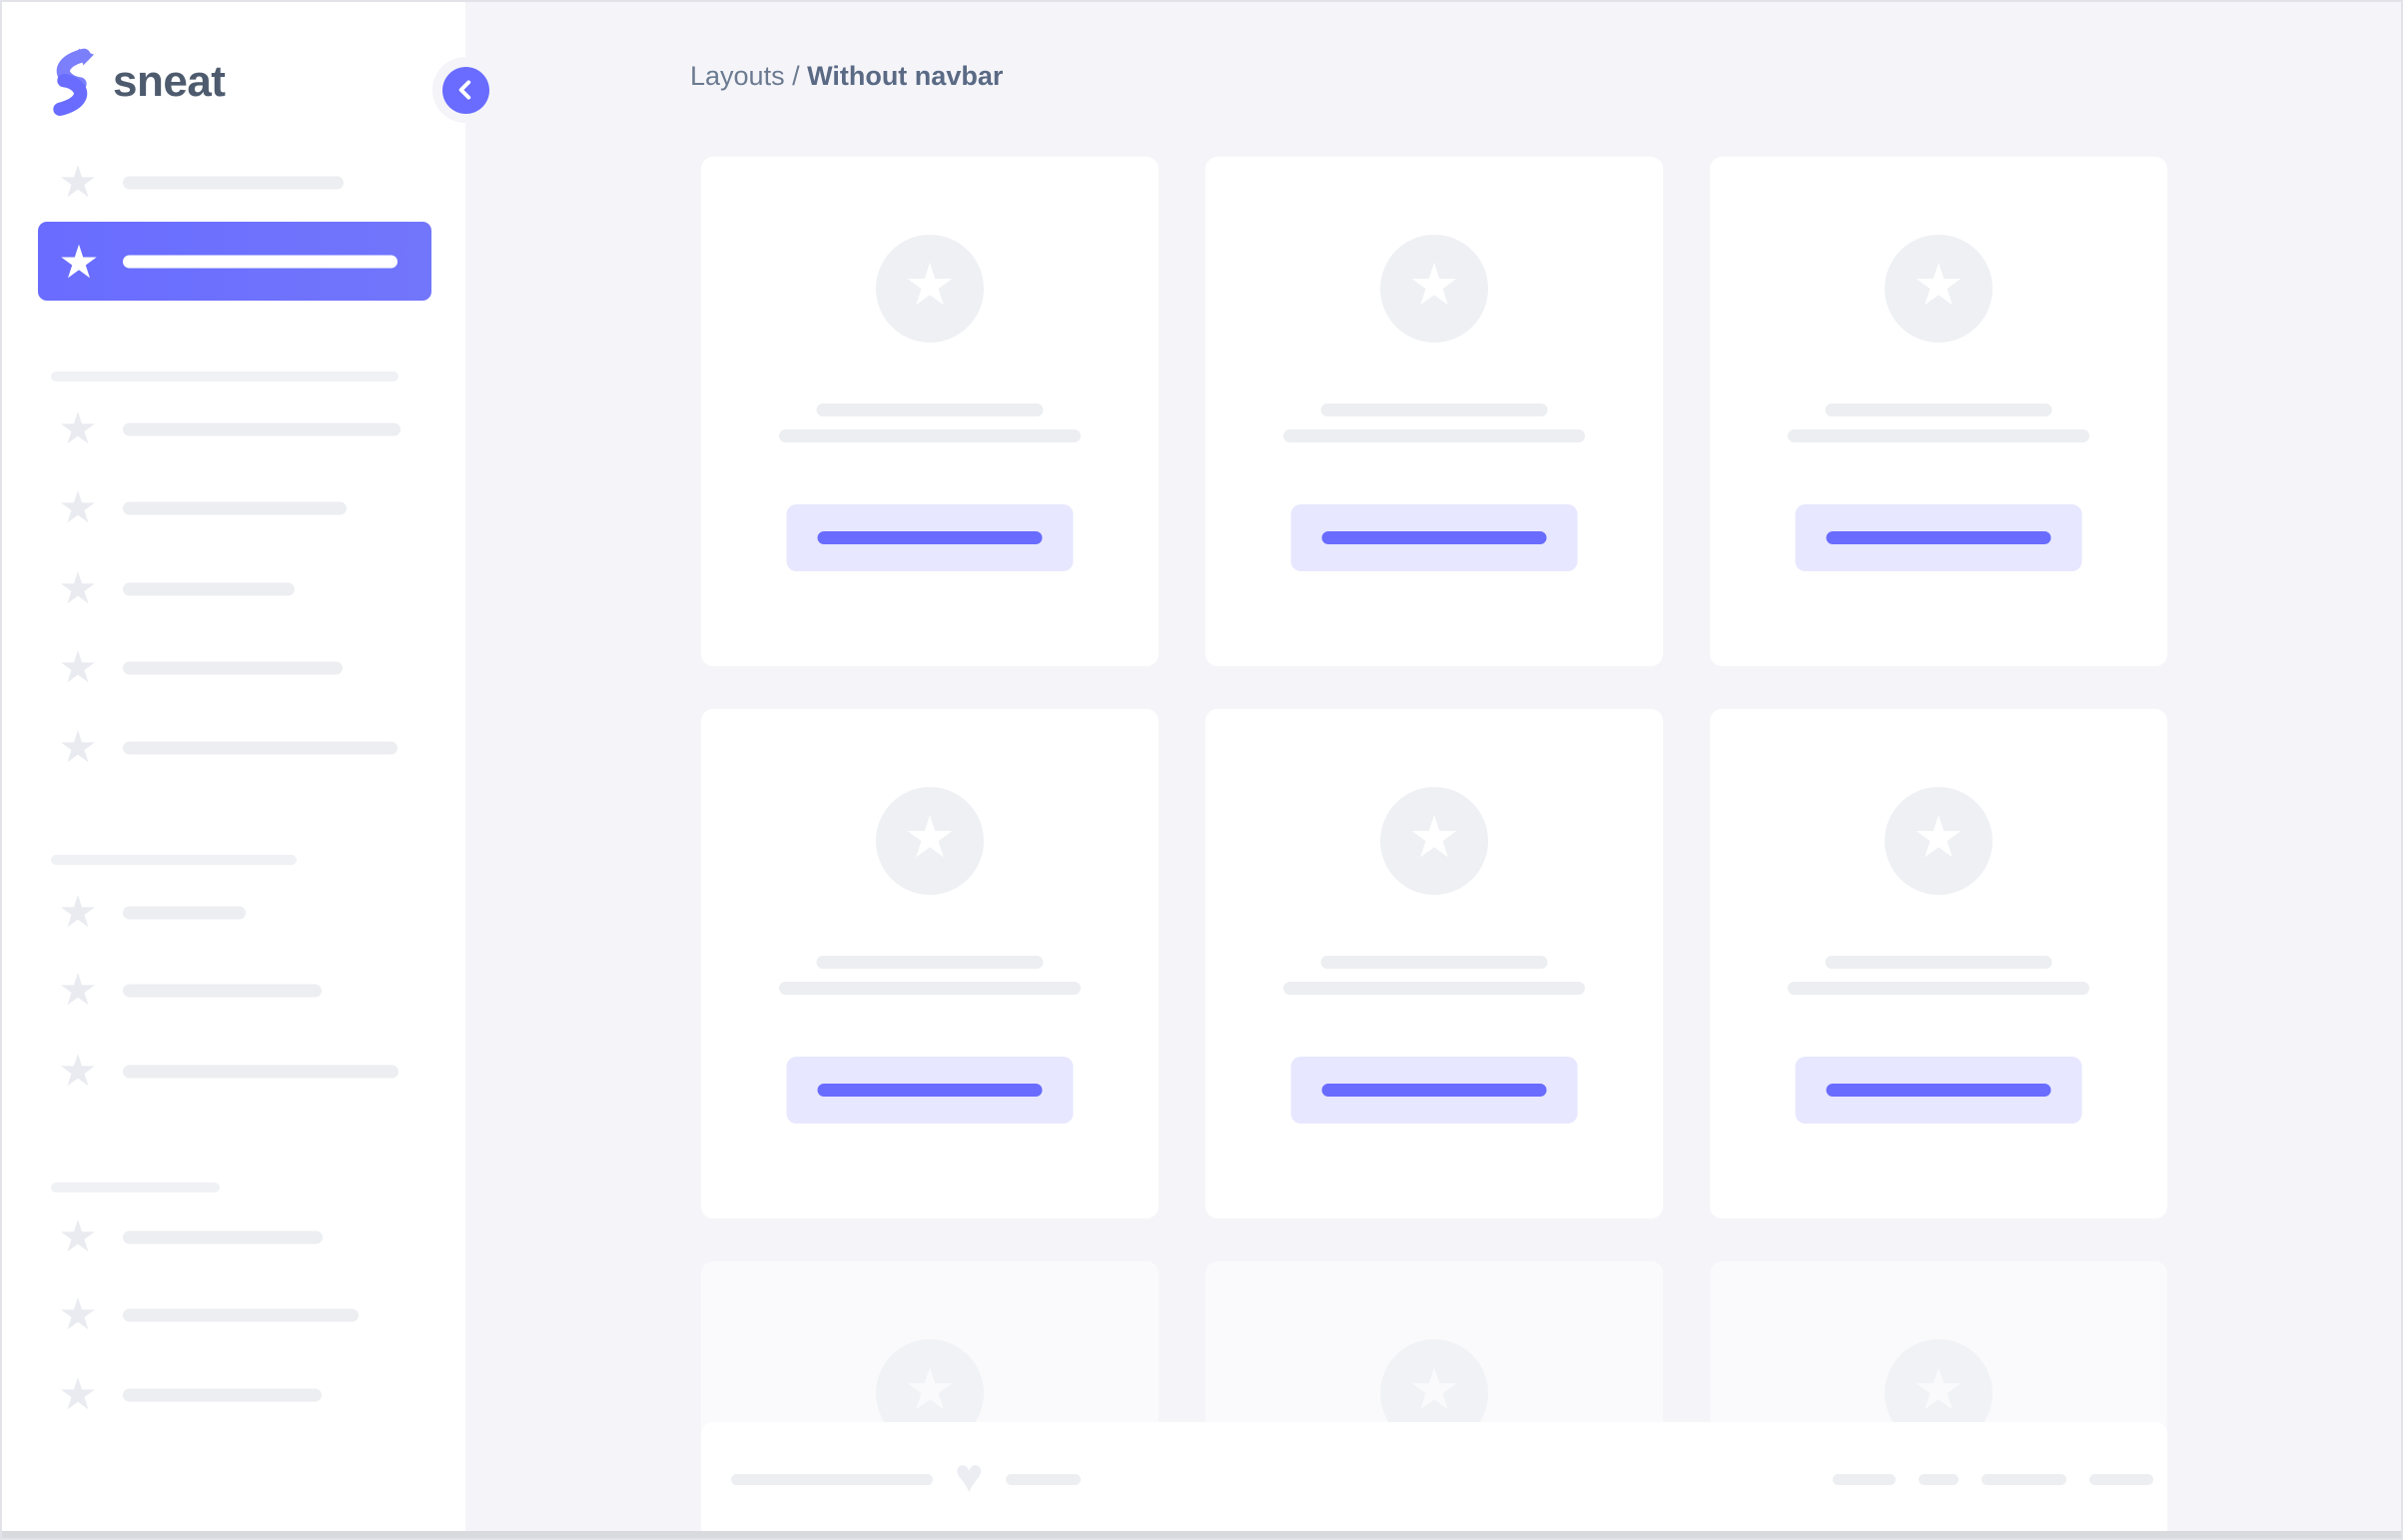 The width and height of the screenshot is (2403, 1540). I want to click on brand-name: sneat, so click(169, 82).